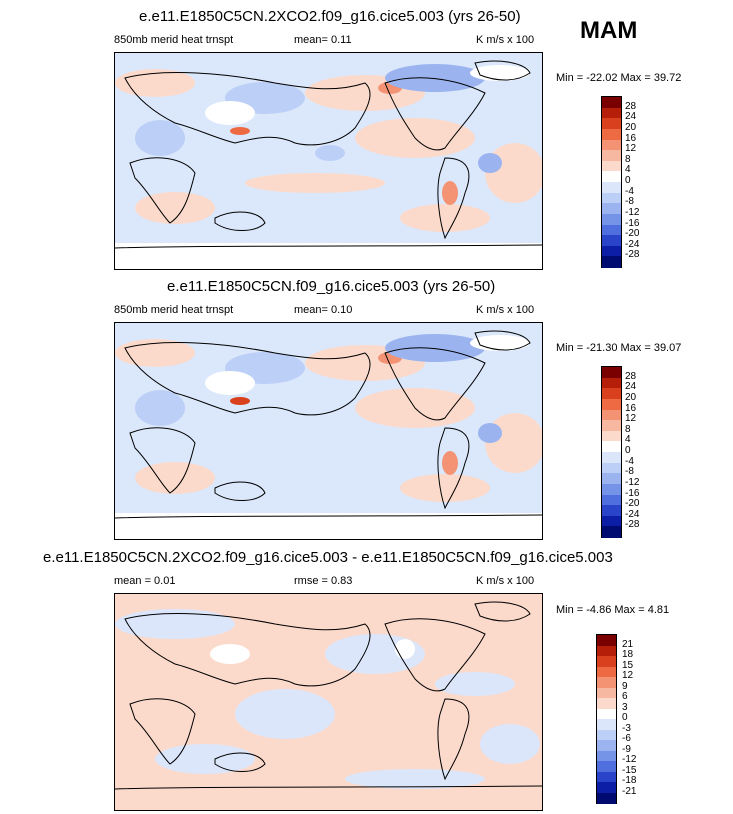 Image resolution: width=733 pixels, height=814 pixels. I want to click on panel-3-units: K m/s x 100, so click(505, 581).